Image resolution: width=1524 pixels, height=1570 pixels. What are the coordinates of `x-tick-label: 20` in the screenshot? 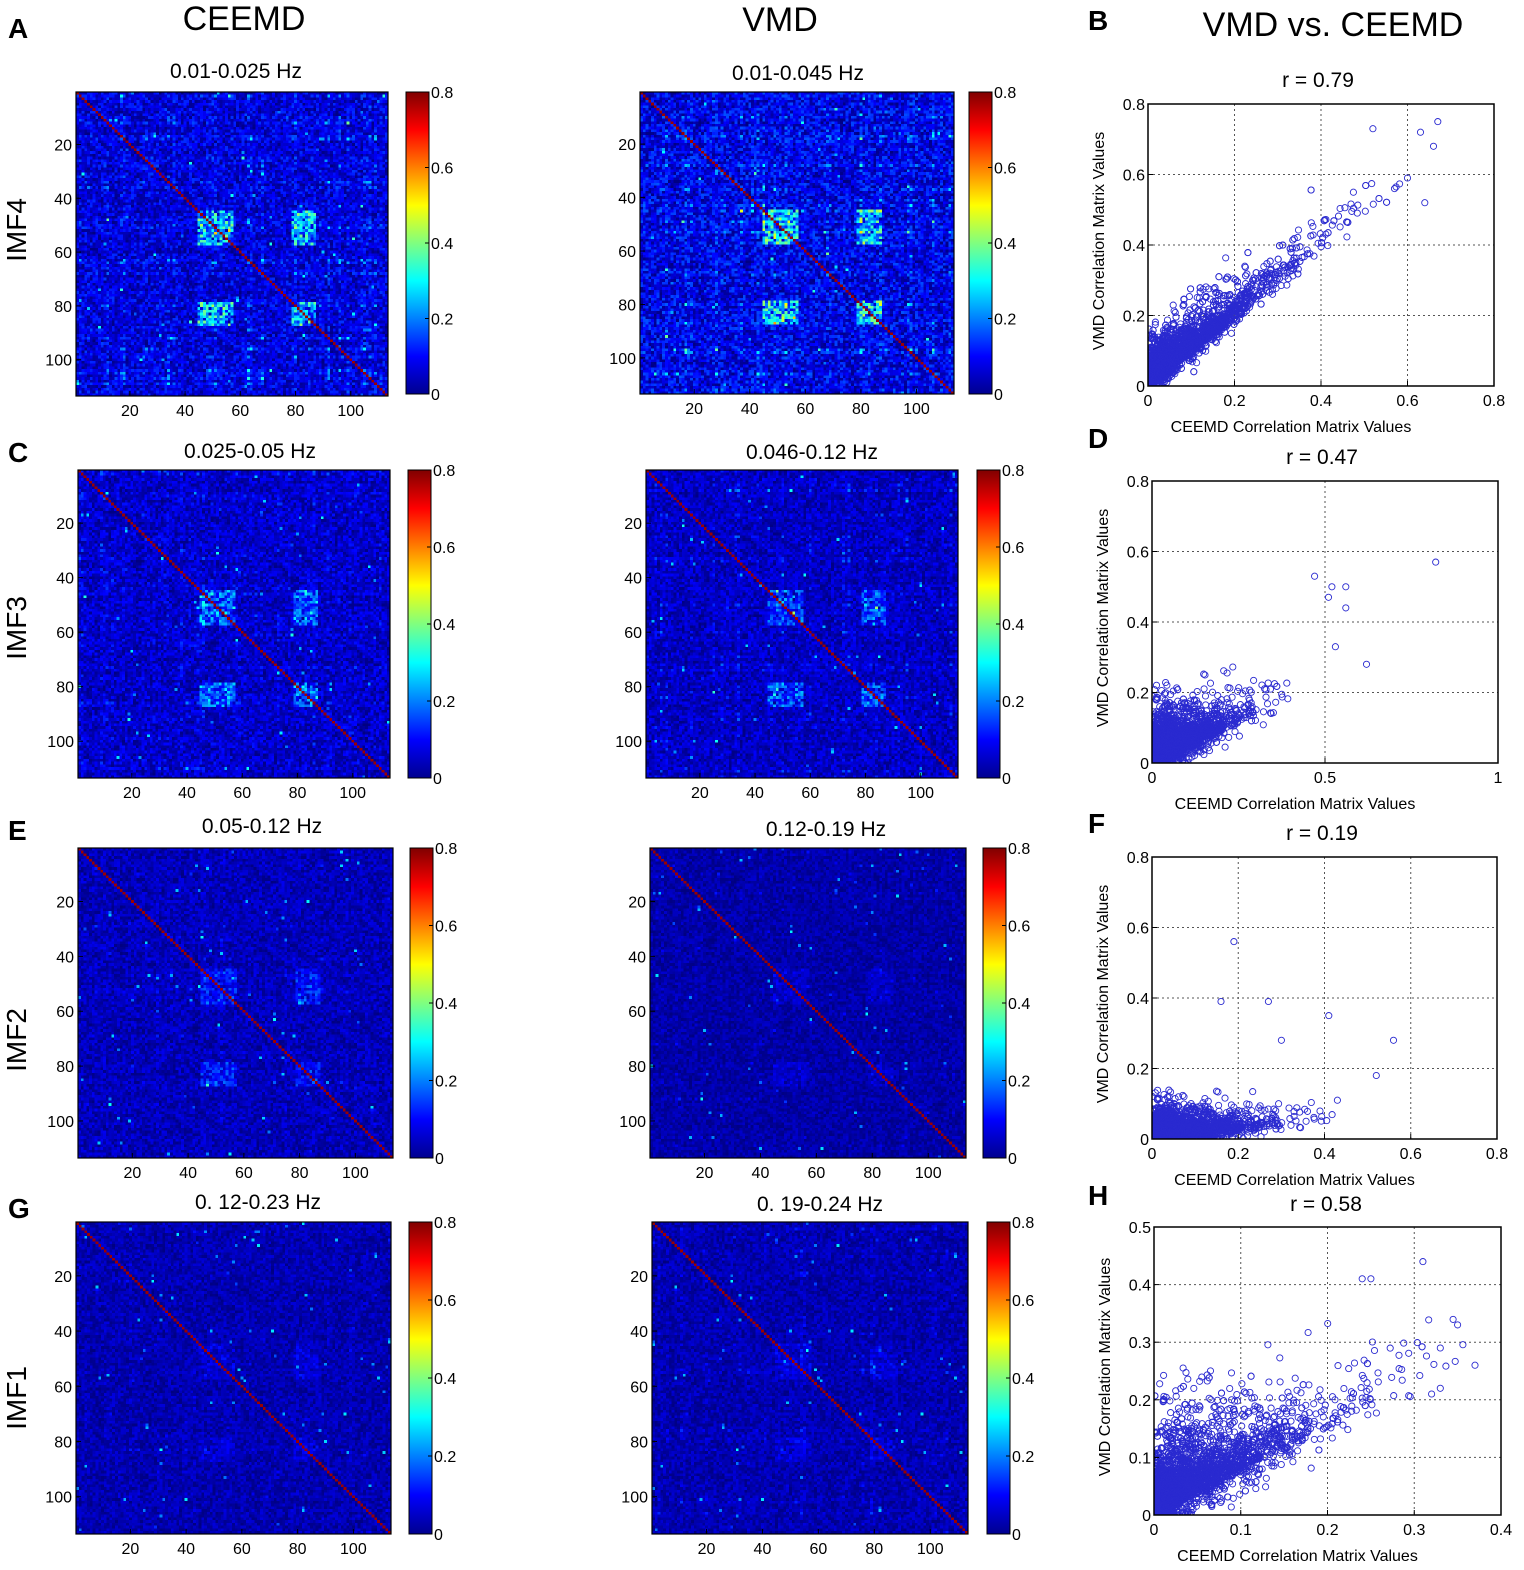 It's located at (132, 793).